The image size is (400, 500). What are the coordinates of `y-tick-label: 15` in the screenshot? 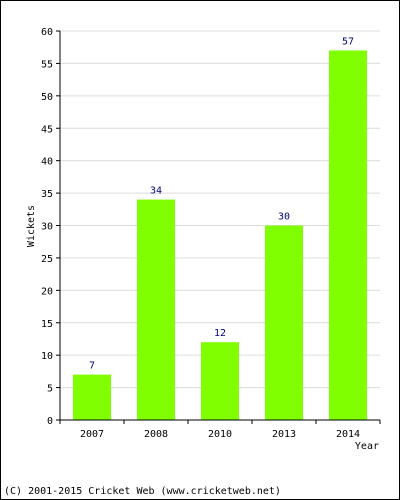 It's located at (47, 324).